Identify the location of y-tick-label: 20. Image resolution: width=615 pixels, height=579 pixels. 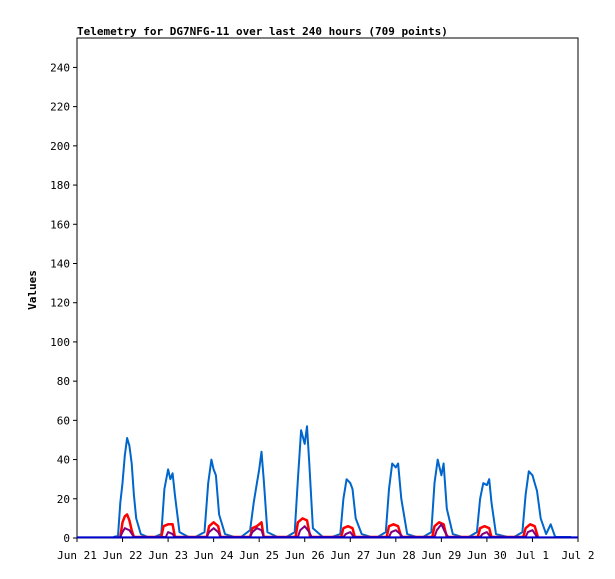
(63, 499).